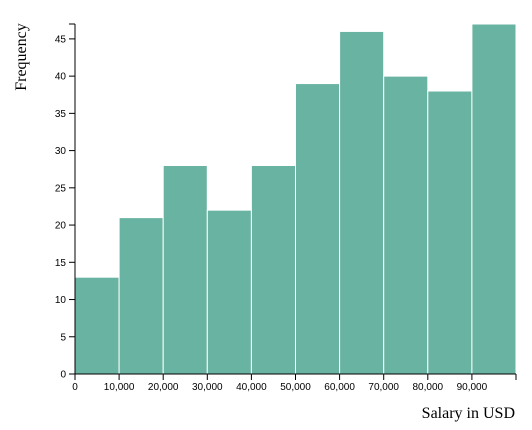  What do you see at coordinates (21, 57) in the screenshot?
I see `y-axis-title: Frequency` at bounding box center [21, 57].